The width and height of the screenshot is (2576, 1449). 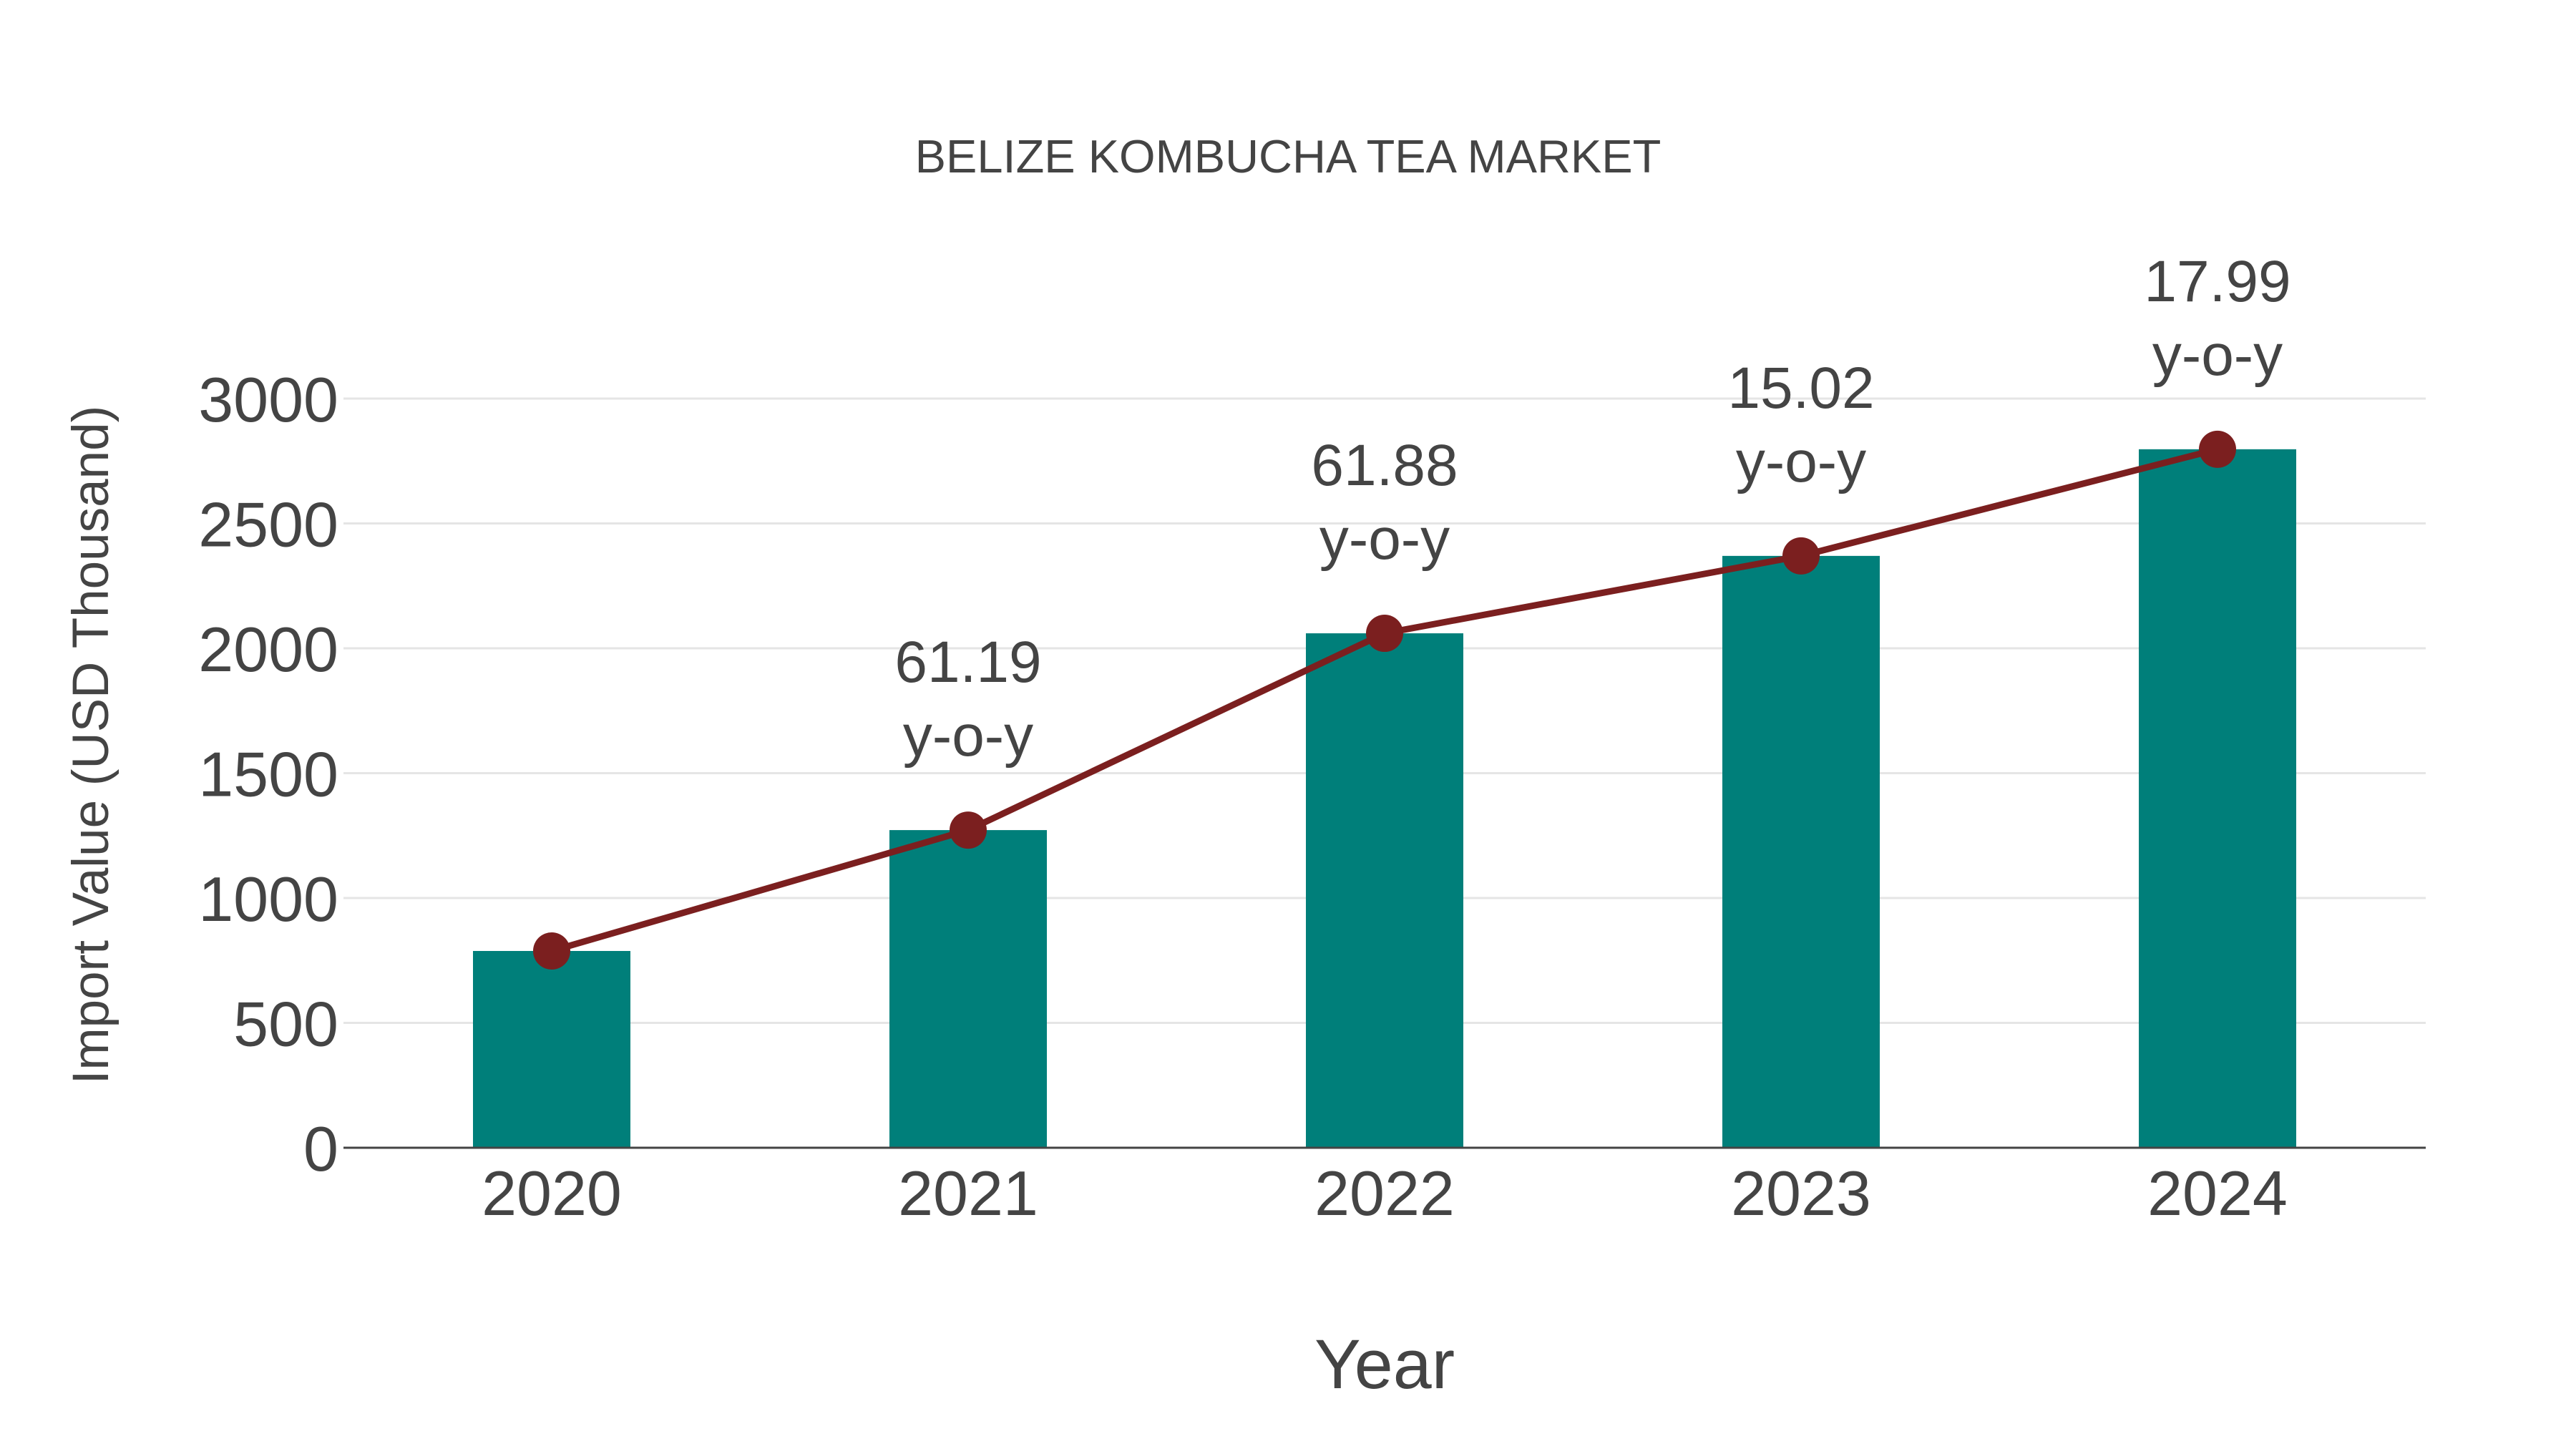 I want to click on x-tick-label: 2022, so click(x=1384, y=1193).